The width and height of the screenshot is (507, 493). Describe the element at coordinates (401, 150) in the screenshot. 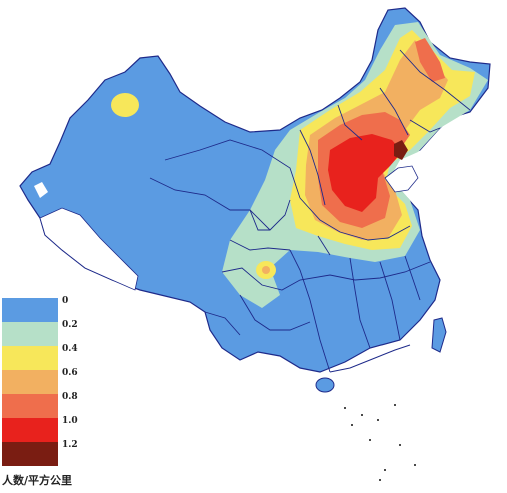

I see `density-band-1.2` at that location.